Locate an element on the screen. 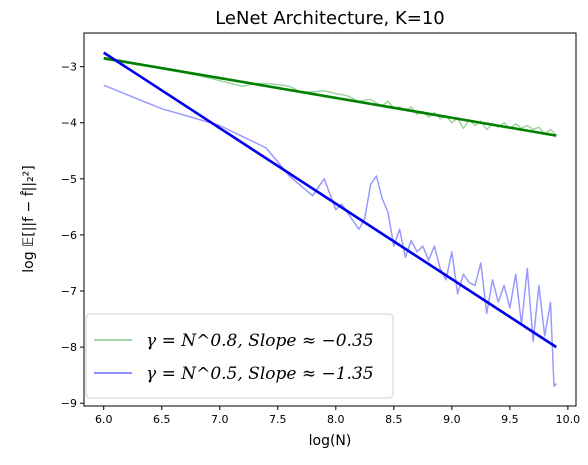  chart-title: LeNet Architecture, K=10 is located at coordinates (330, 18).